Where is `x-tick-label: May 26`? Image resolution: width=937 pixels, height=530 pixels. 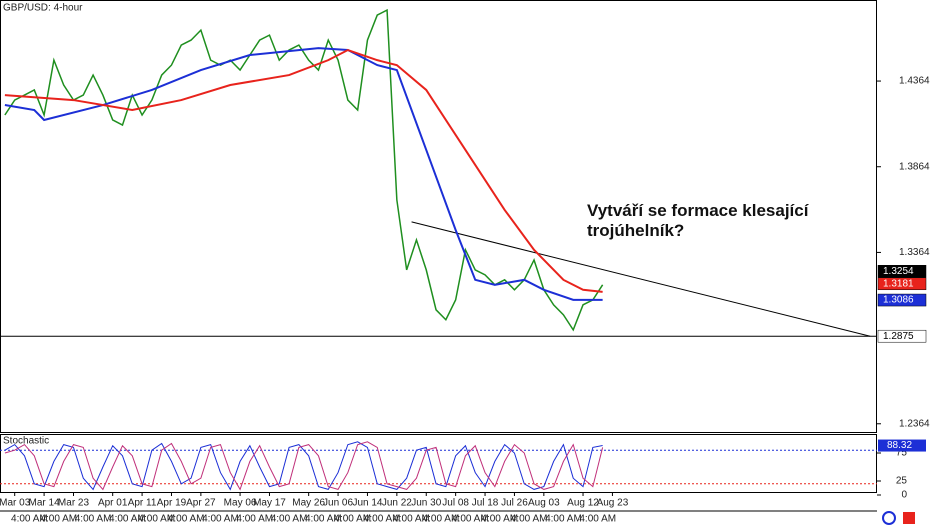
x-tick-label: May 26 is located at coordinates (308, 503).